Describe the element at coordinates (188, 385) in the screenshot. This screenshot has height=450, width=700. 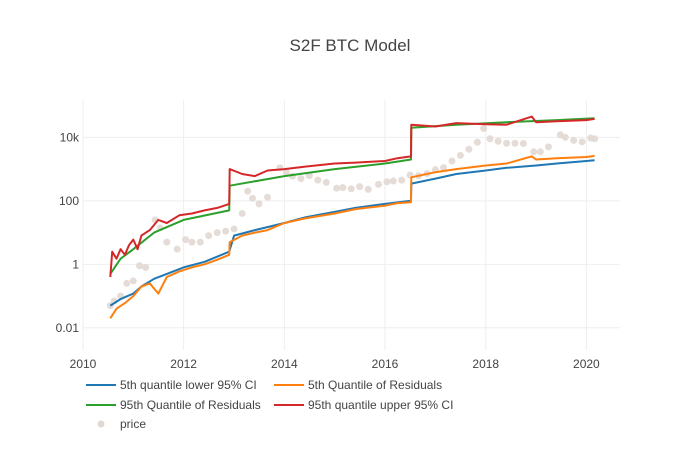
I see `legend-label: 5th quantile lower 95% CI` at that location.